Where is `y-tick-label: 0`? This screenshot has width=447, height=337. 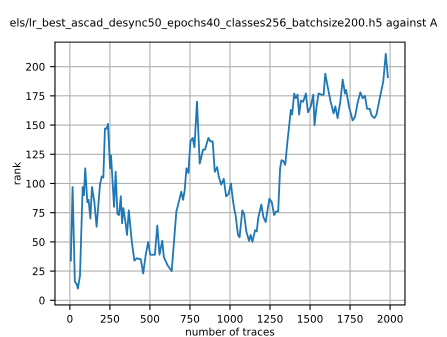
y-tick-label: 0 is located at coordinates (42, 300).